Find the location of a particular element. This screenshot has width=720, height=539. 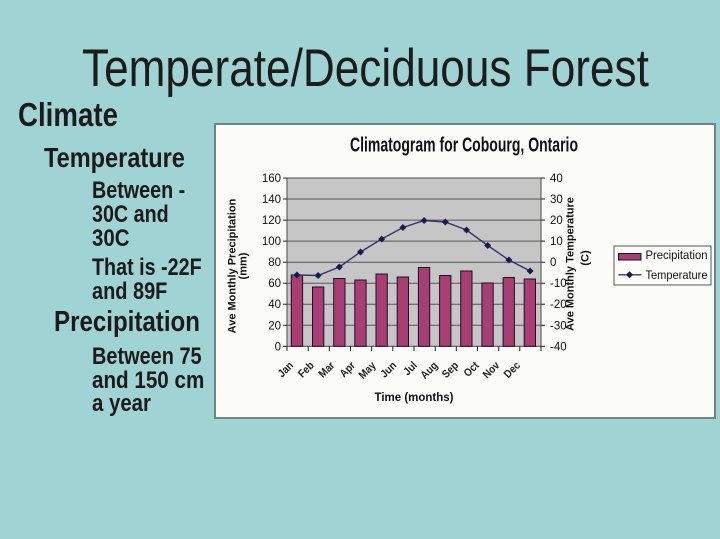

svg-text: Feb is located at coordinates (306, 369).